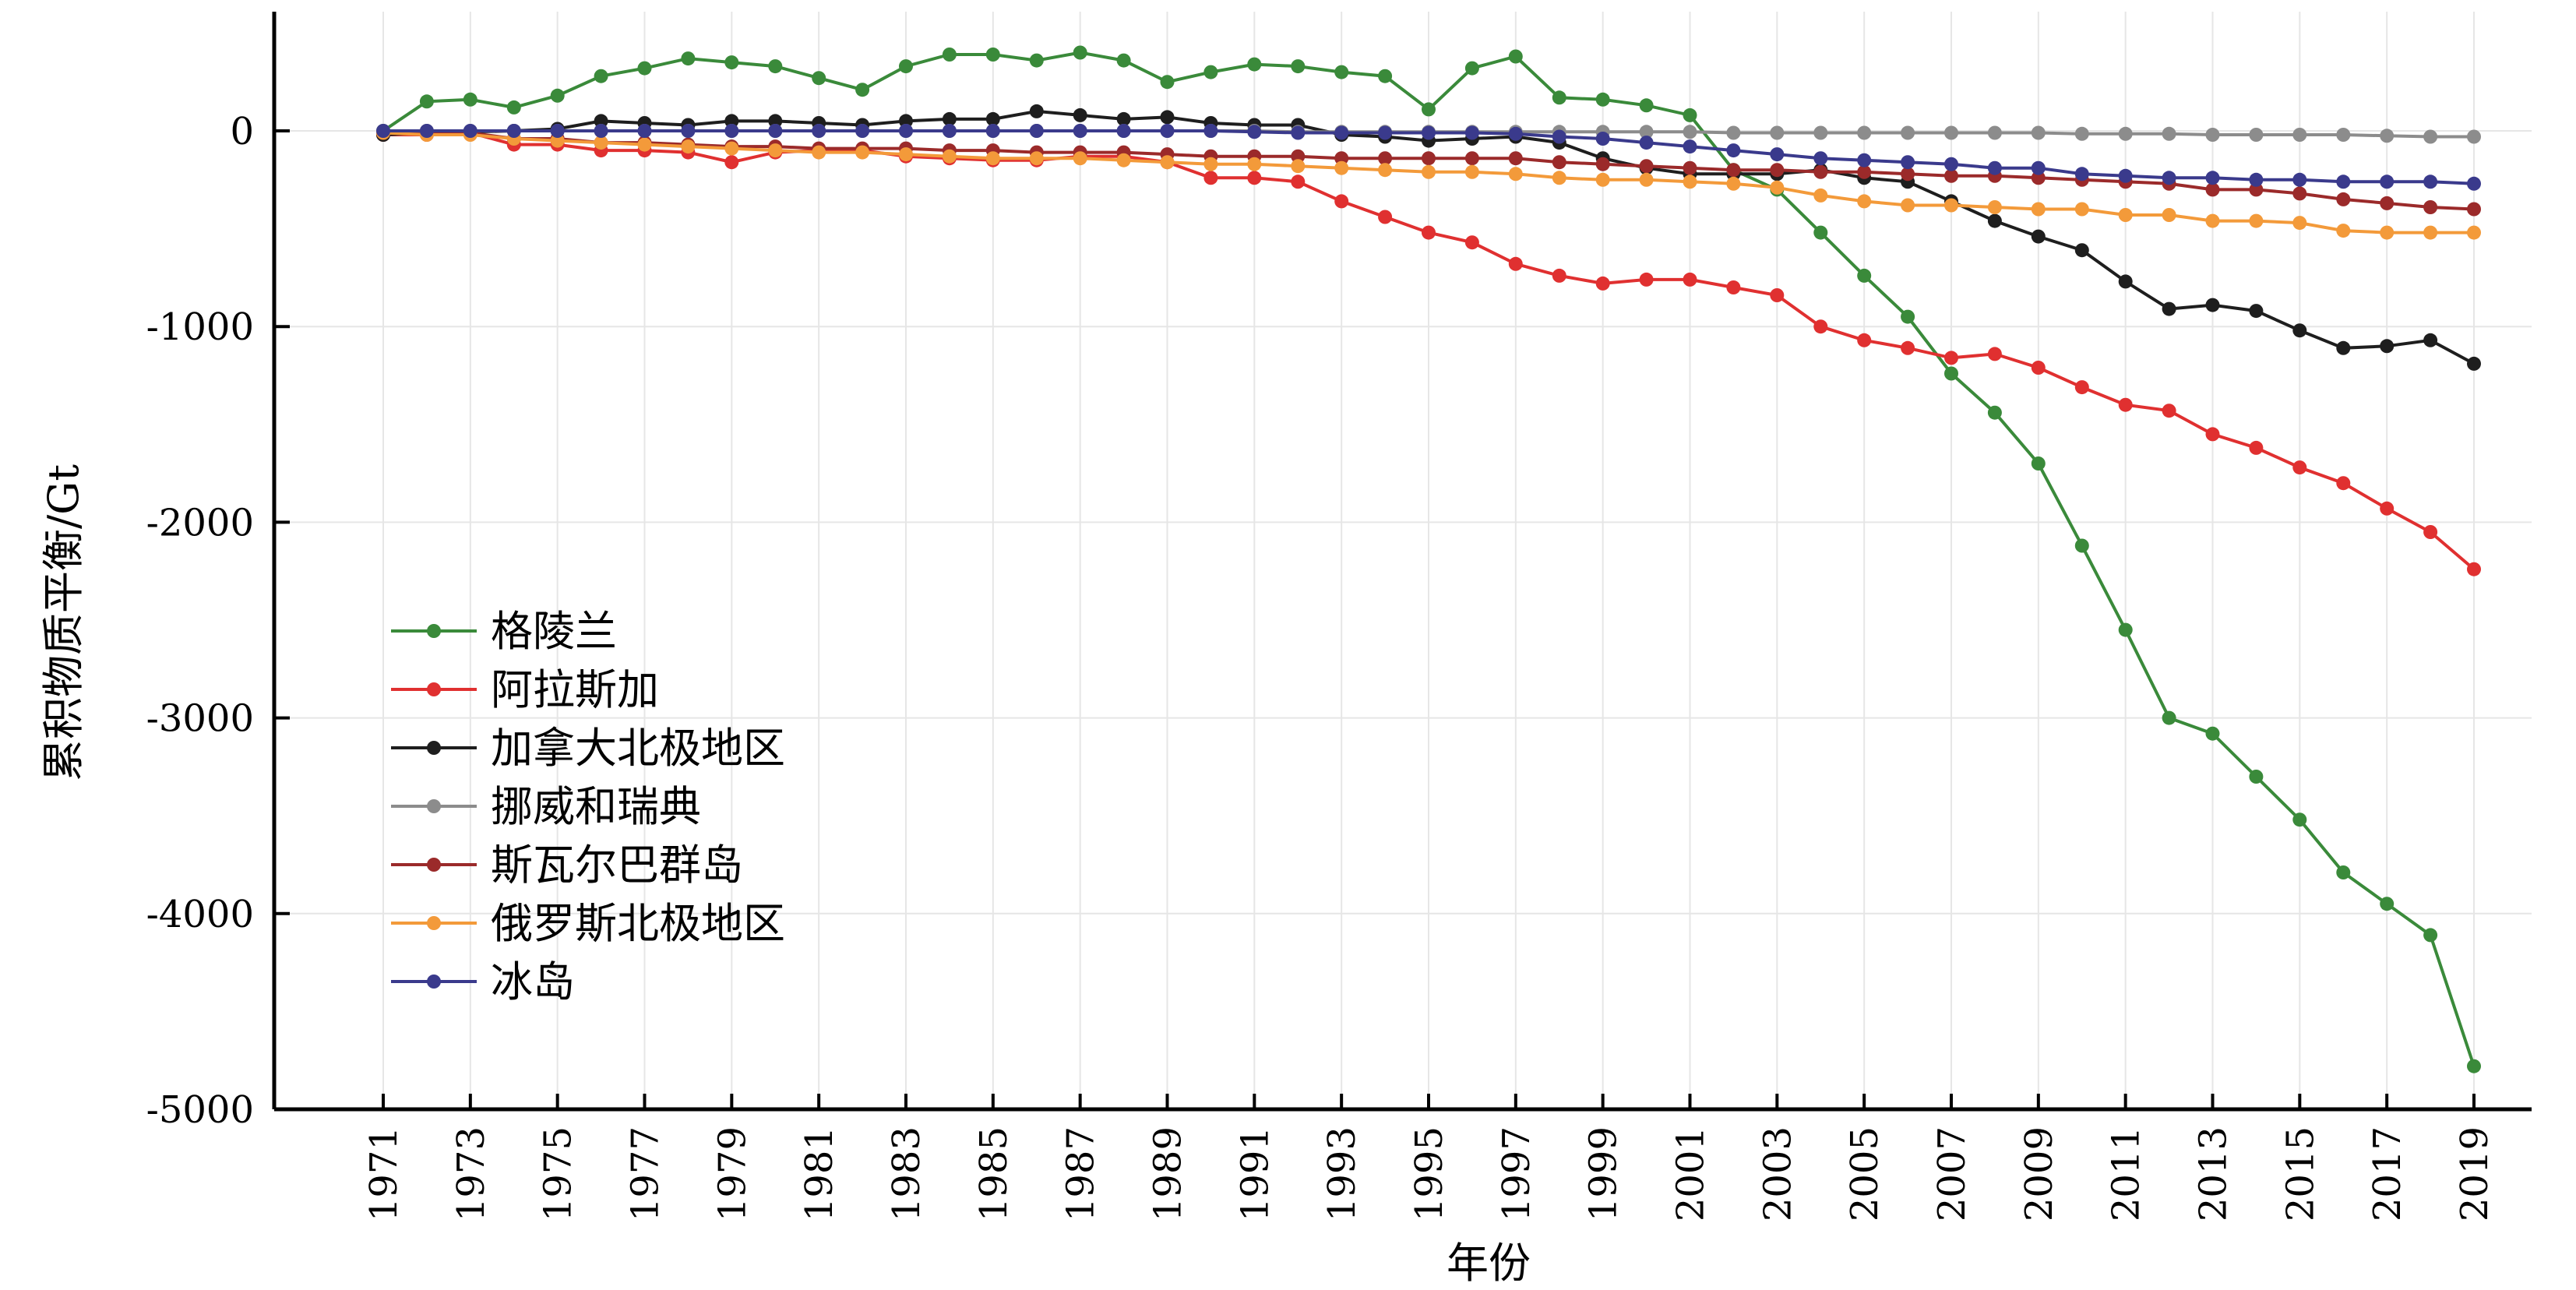  I want to click on legend-label: 阿拉斯加, so click(575, 689).